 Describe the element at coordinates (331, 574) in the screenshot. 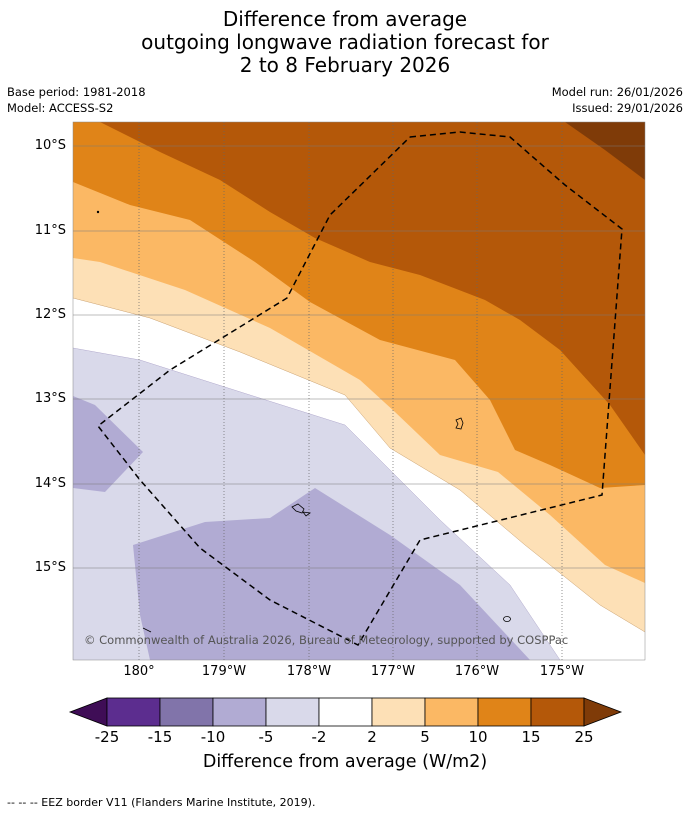

I see `field-neg-10-5-south` at that location.